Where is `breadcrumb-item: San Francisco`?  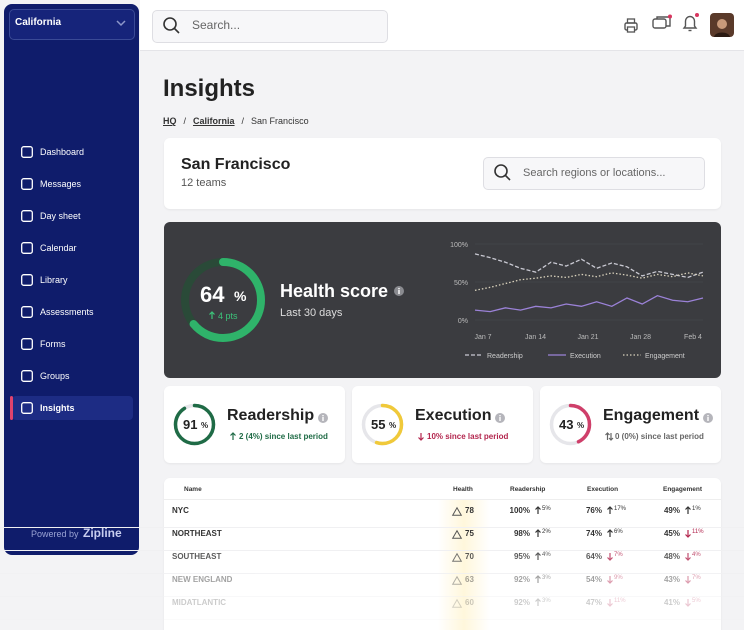
breadcrumb-item: San Francisco is located at coordinates (280, 121).